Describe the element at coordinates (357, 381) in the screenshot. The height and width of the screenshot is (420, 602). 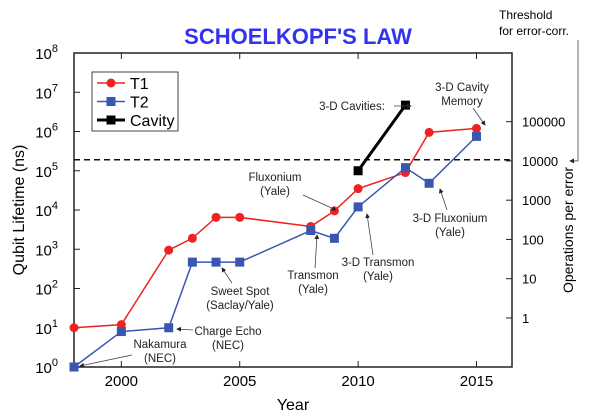
I see `x-tick-label: 2010` at that location.